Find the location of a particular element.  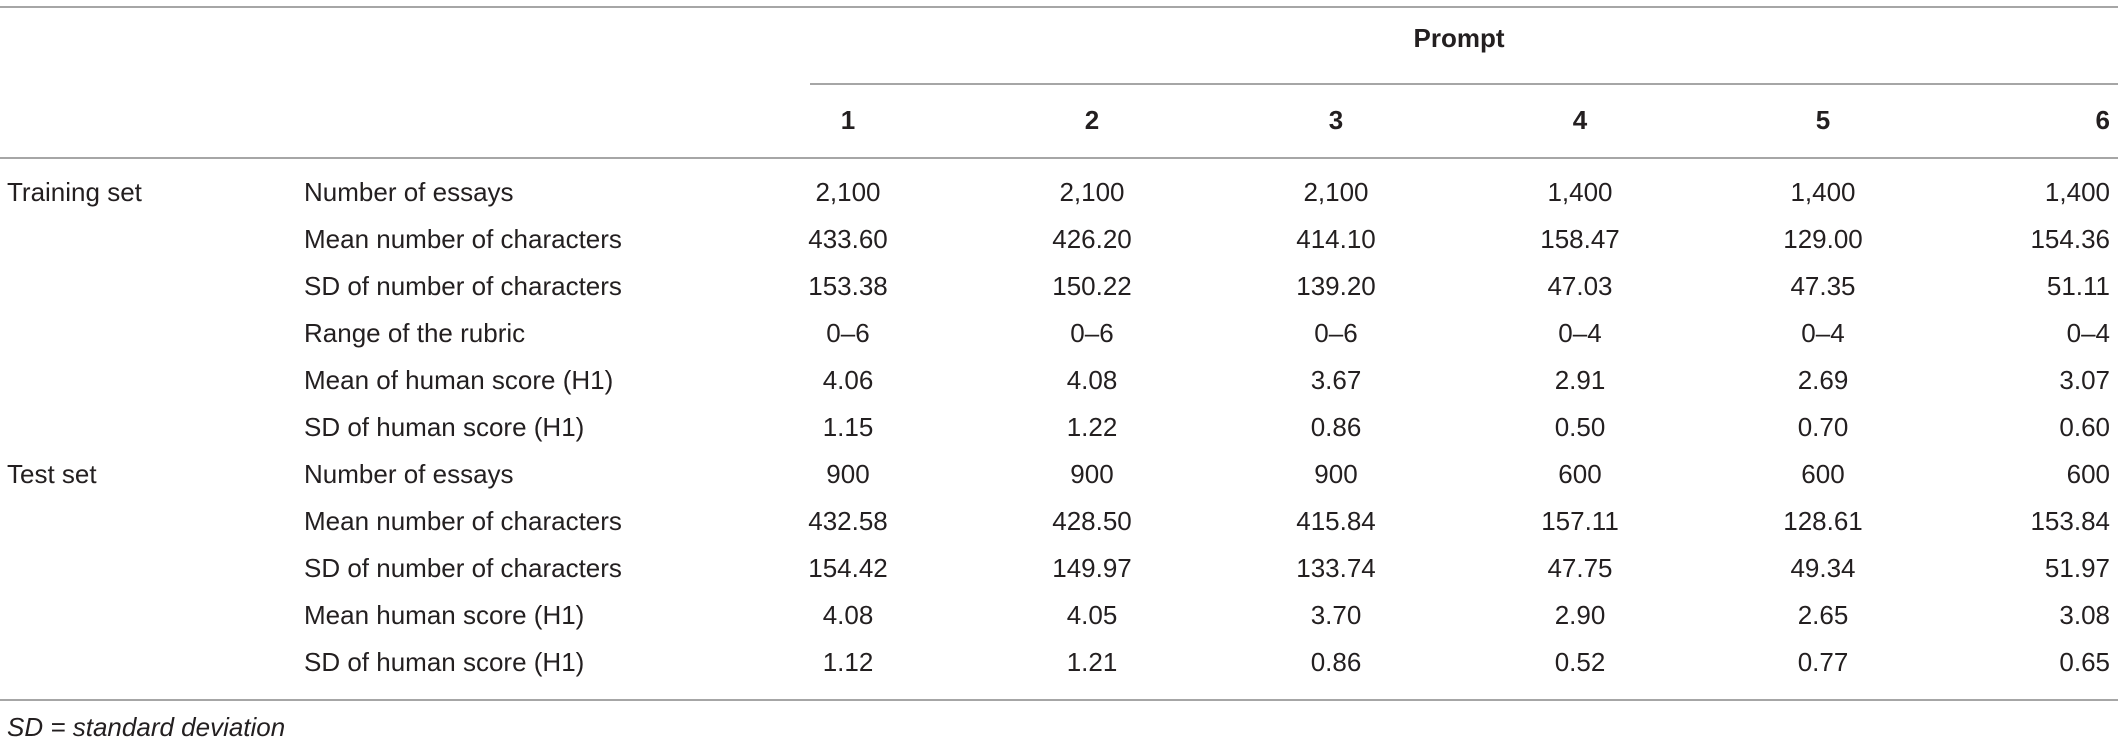

cell: 49.34 is located at coordinates (1822, 568).